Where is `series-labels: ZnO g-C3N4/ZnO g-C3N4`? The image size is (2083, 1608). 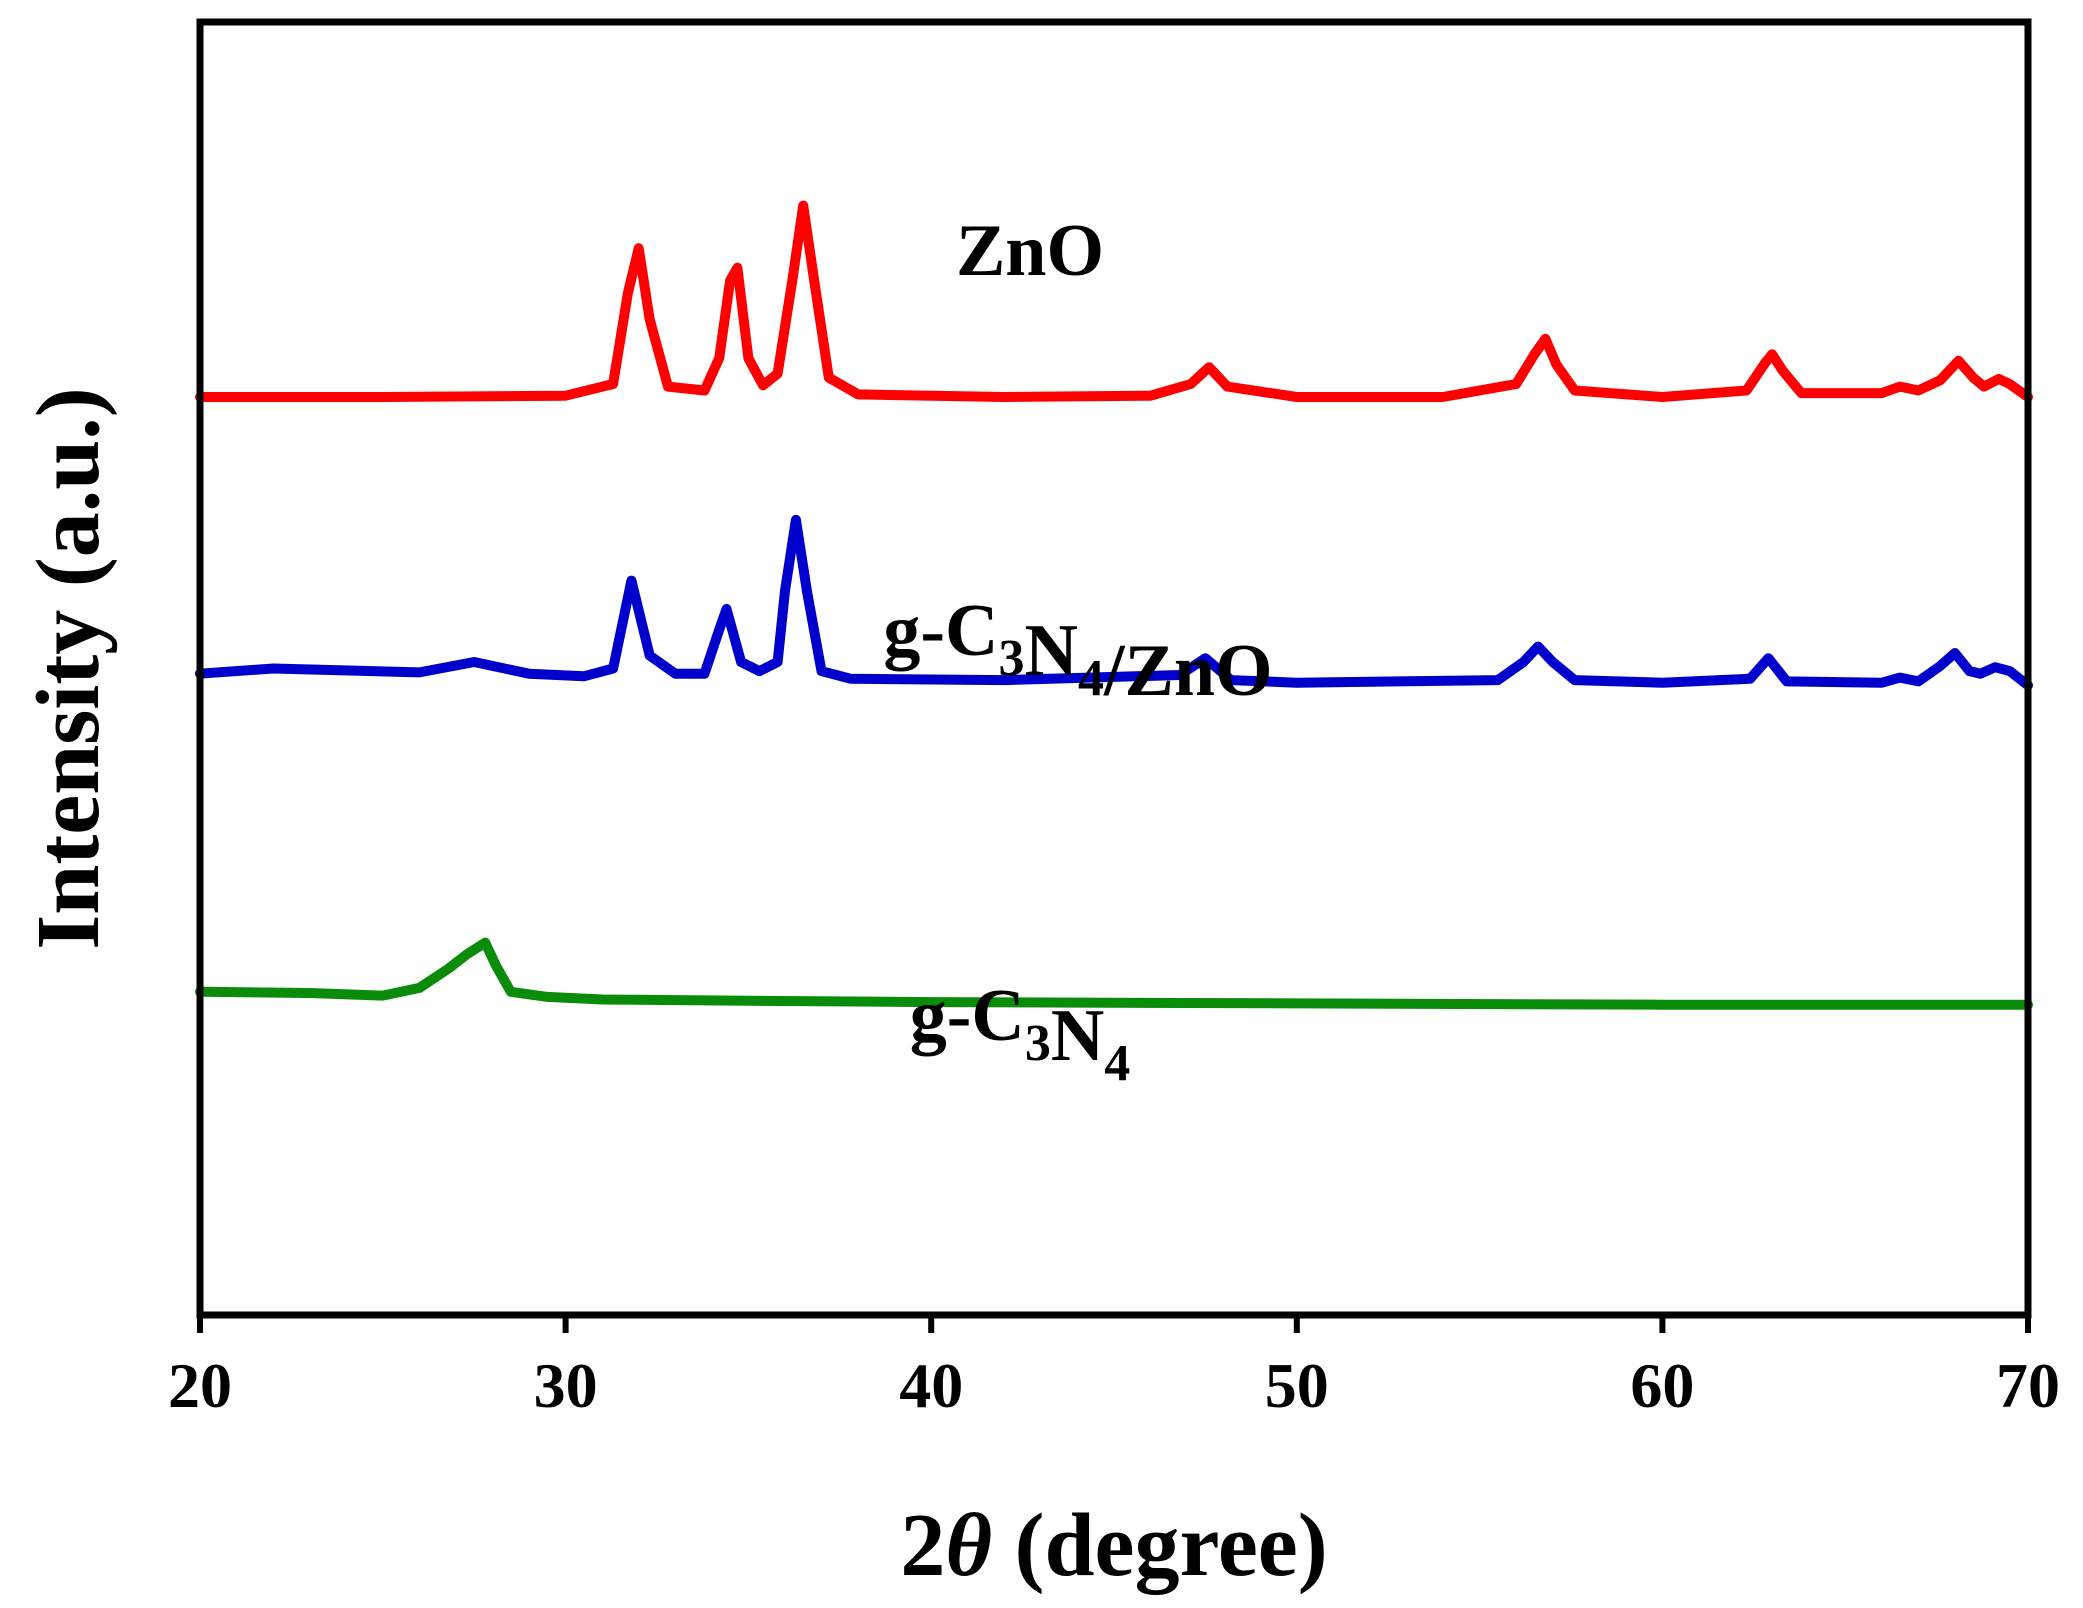 series-labels: ZnO g-C3N4/ZnO g-C3N4 is located at coordinates (1077, 651).